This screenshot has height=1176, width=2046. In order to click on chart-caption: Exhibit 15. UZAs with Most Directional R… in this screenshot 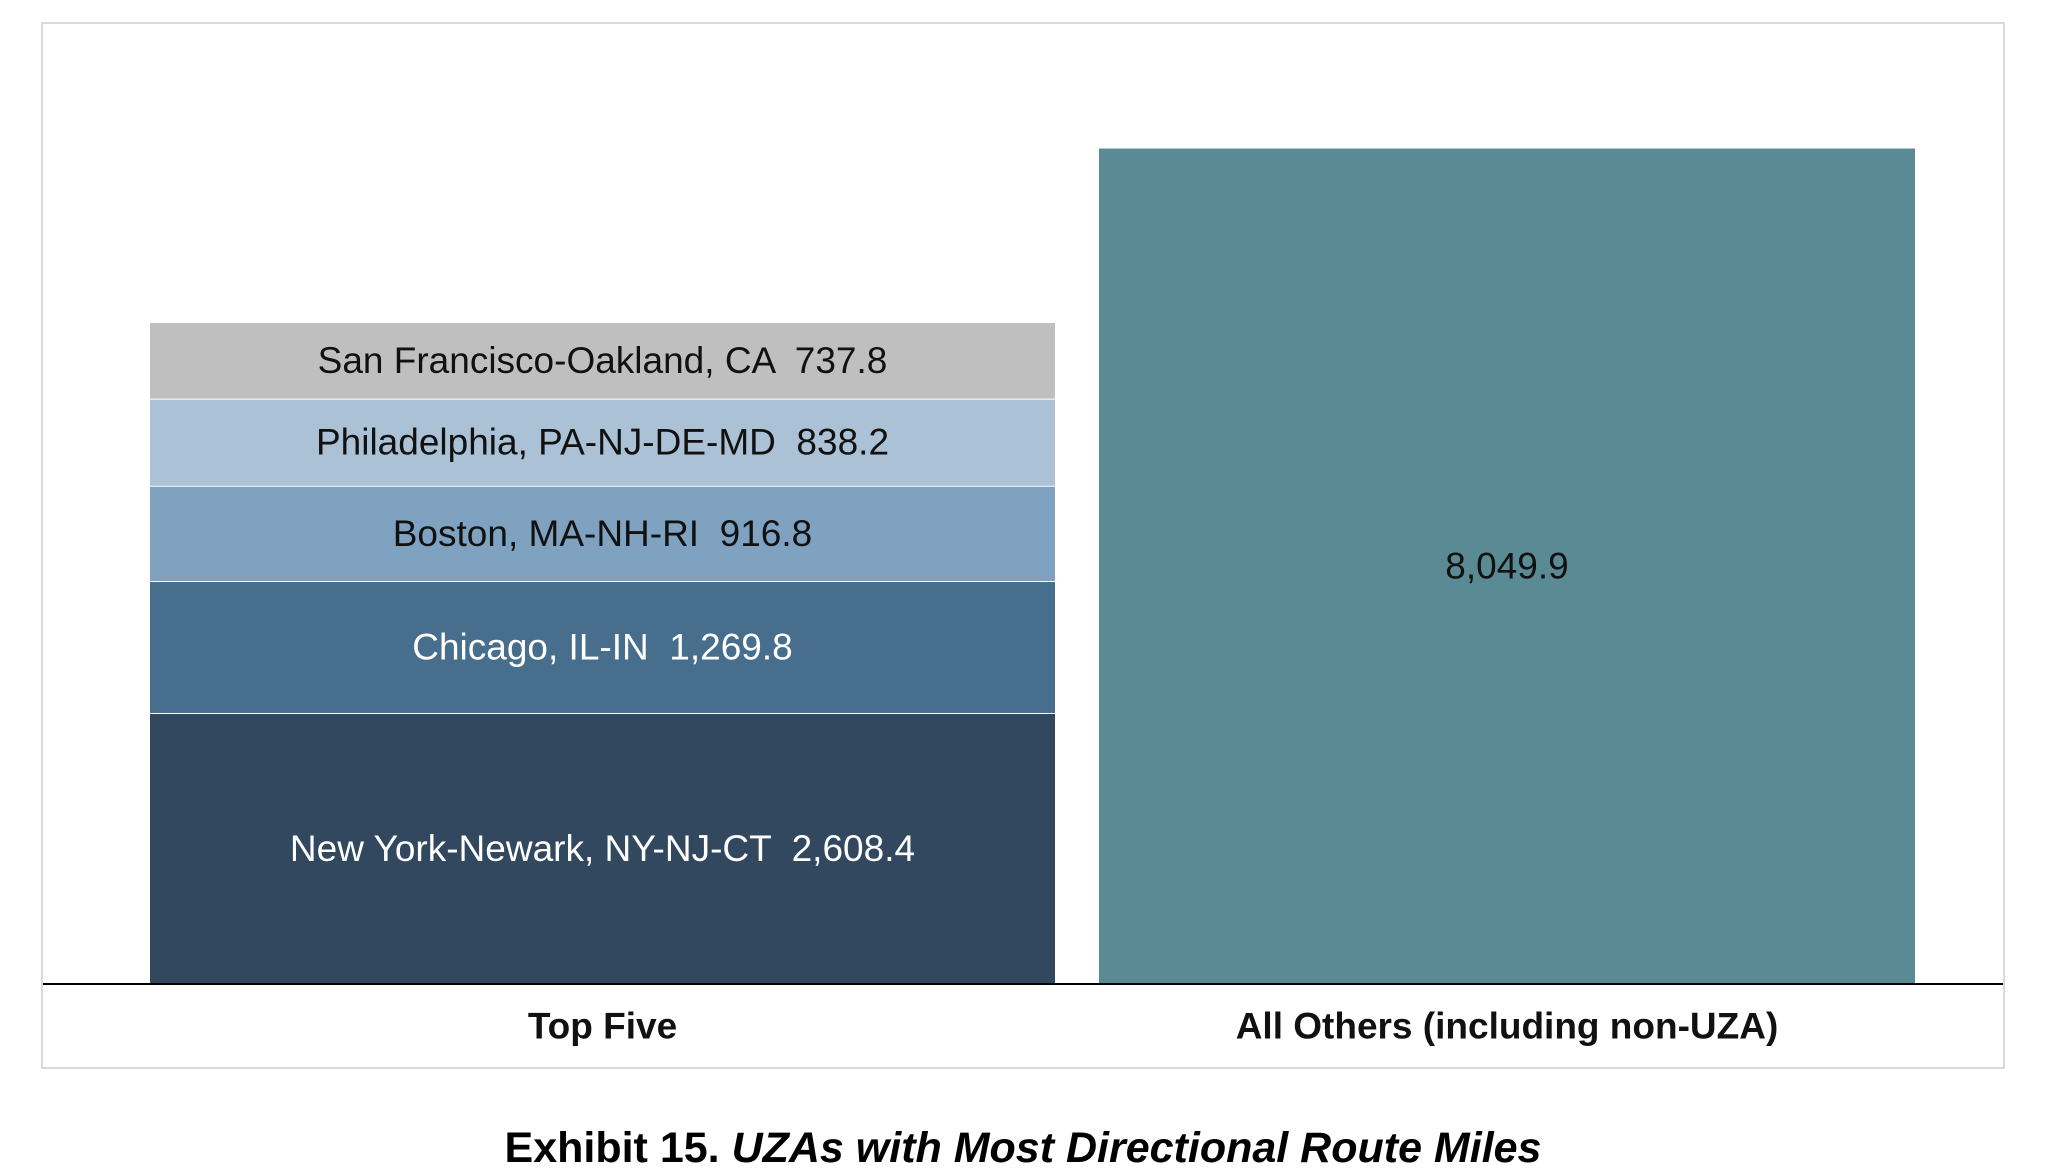, I will do `click(1023, 1148)`.